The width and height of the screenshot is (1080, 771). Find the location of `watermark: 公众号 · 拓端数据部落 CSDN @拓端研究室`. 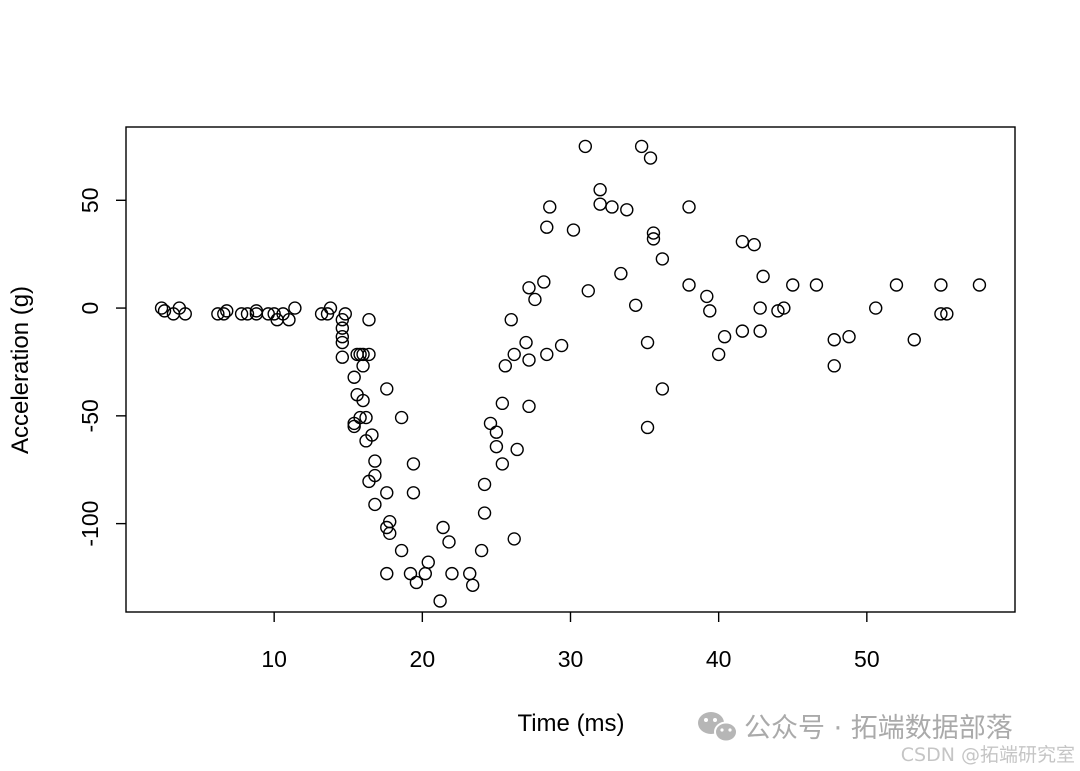

watermark: 公众号 · 拓端数据部落 CSDN @拓端研究室 is located at coordinates (886, 739).